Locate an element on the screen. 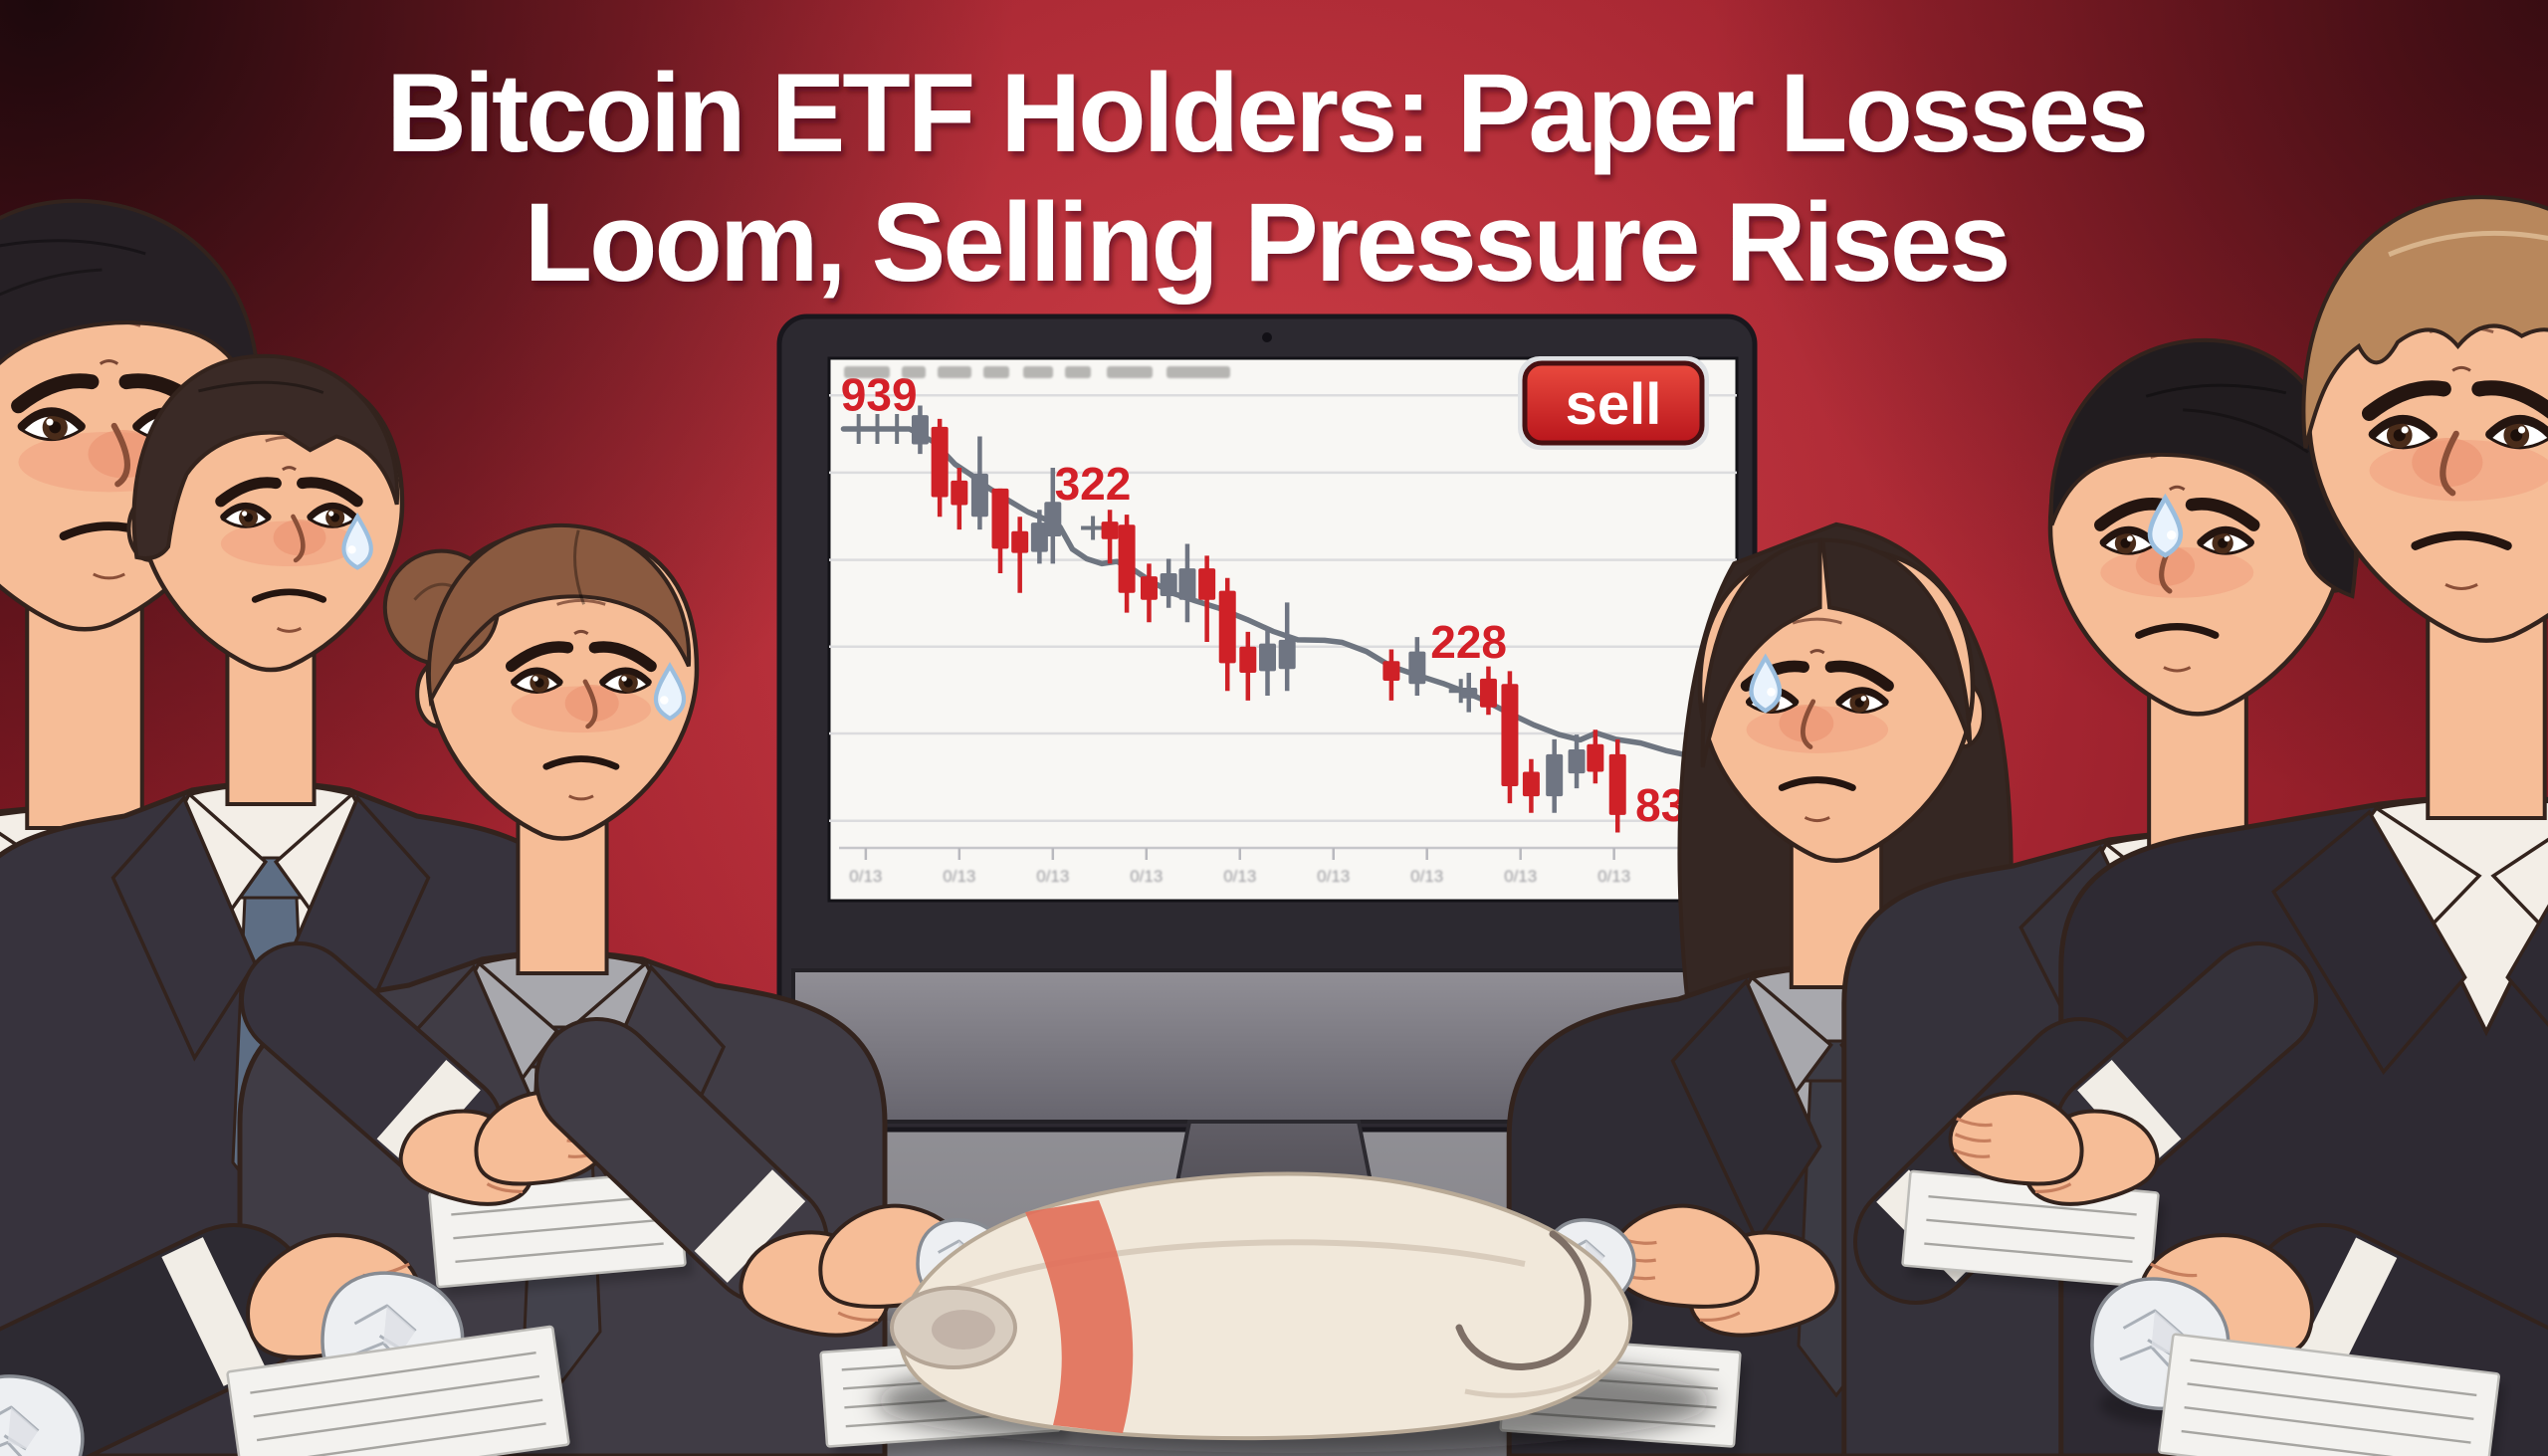 This screenshot has width=2548, height=1456. webcam-icon is located at coordinates (1267, 337).